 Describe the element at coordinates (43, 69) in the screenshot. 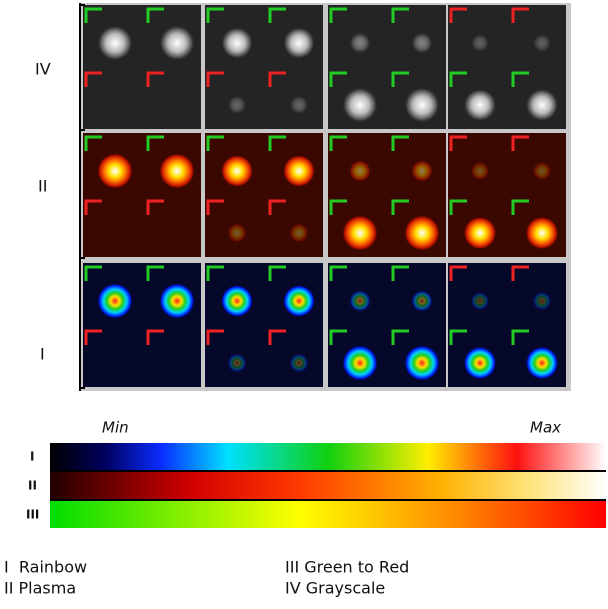

I see `row-label: IV` at that location.